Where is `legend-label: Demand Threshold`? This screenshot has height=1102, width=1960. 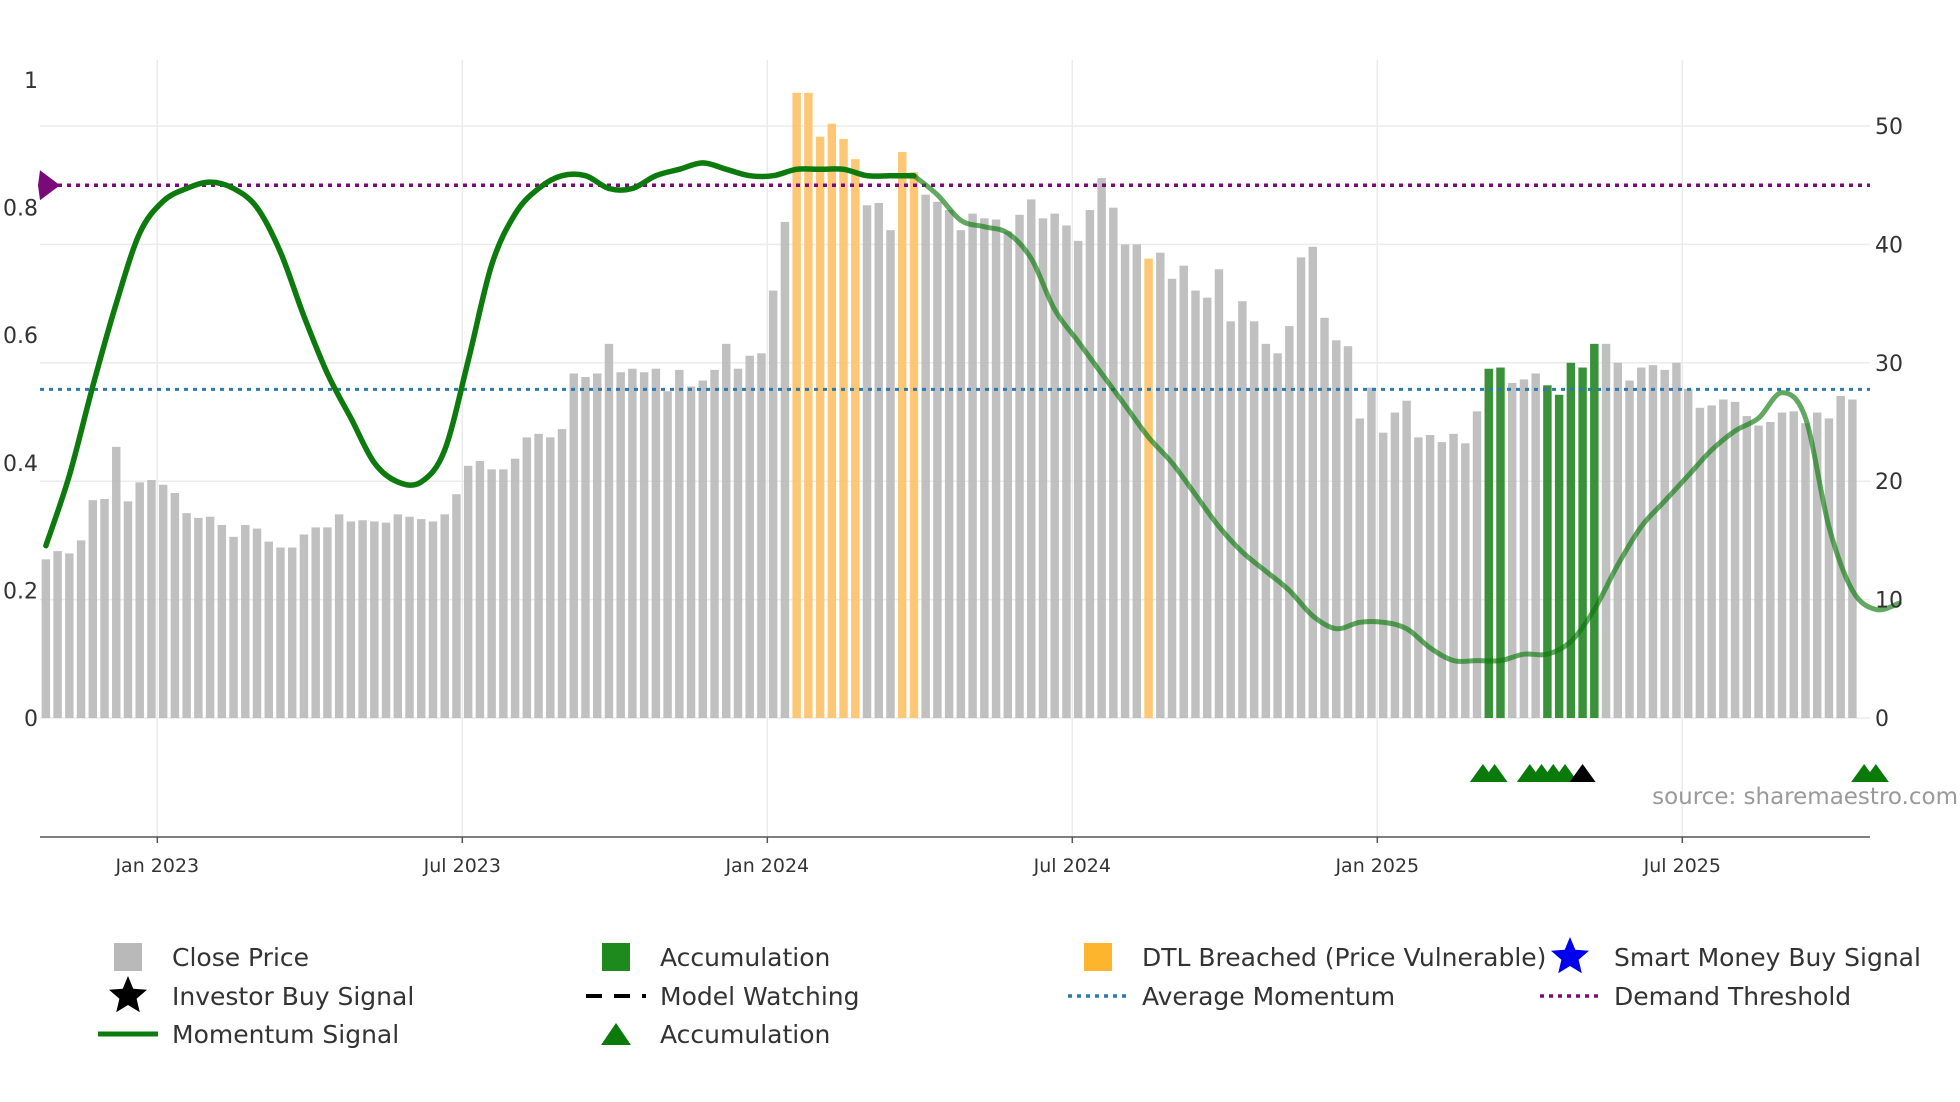 legend-label: Demand Threshold is located at coordinates (1732, 996).